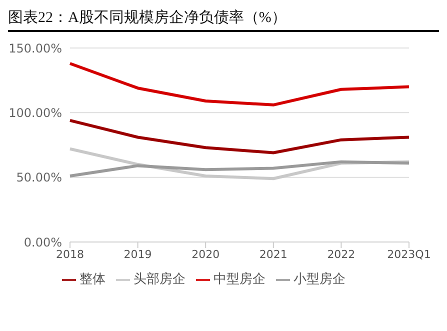  What do you see at coordinates (39, 177) in the screenshot?
I see `y-tick-label: 50.00%` at bounding box center [39, 177].